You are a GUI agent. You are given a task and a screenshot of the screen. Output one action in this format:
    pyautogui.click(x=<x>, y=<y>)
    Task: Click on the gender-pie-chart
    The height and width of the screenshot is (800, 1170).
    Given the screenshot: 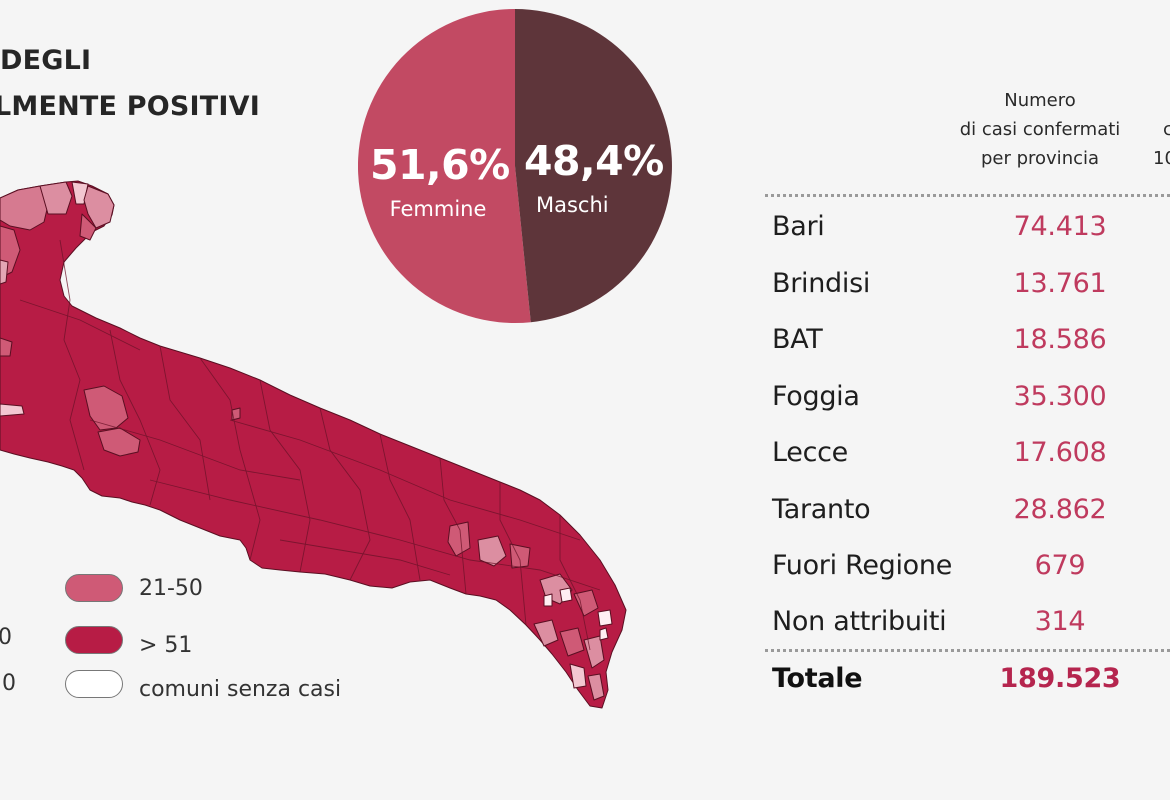 What is the action you would take?
    pyautogui.click(x=515, y=166)
    